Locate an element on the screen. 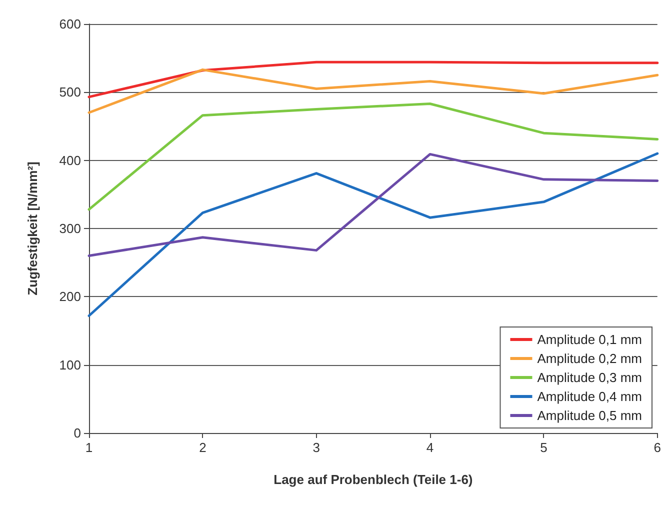 The height and width of the screenshot is (506, 672). x-tick-label: 4 is located at coordinates (430, 447).